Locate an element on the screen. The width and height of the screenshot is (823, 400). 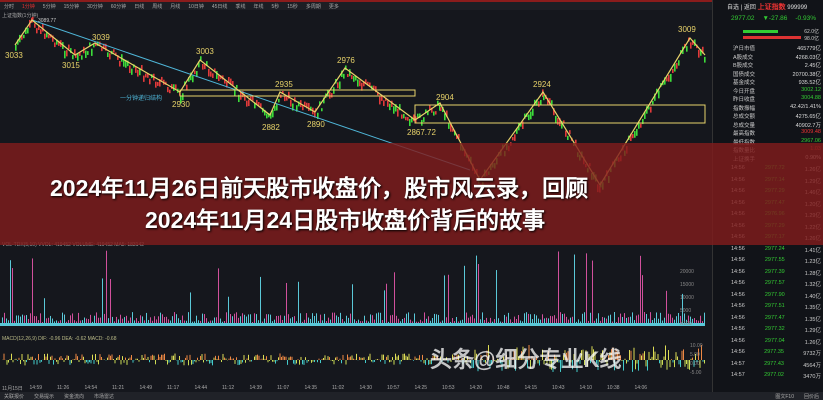
bottom-tab: 交易提示 is located at coordinates (44, 397).